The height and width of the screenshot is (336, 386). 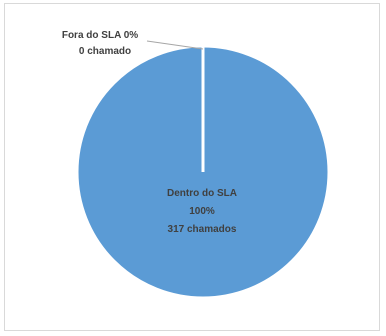 I want to click on leader-line-fora, so click(x=175, y=45).